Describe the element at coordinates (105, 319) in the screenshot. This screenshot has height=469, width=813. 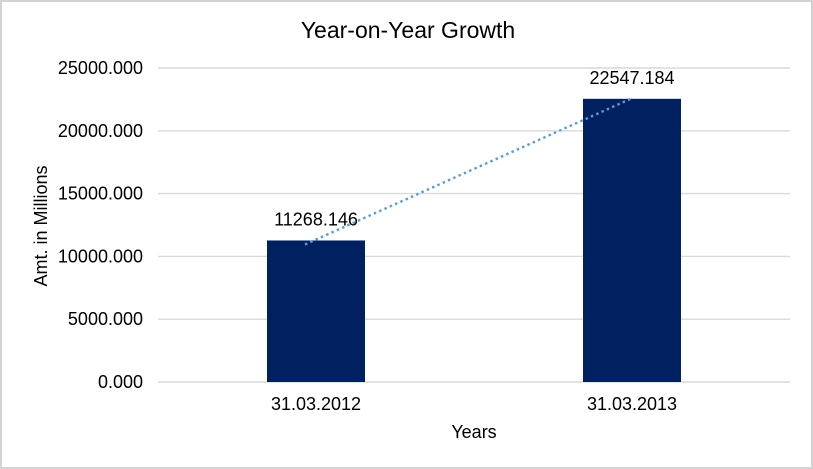
I see `y-tick-label: 5000.000` at that location.